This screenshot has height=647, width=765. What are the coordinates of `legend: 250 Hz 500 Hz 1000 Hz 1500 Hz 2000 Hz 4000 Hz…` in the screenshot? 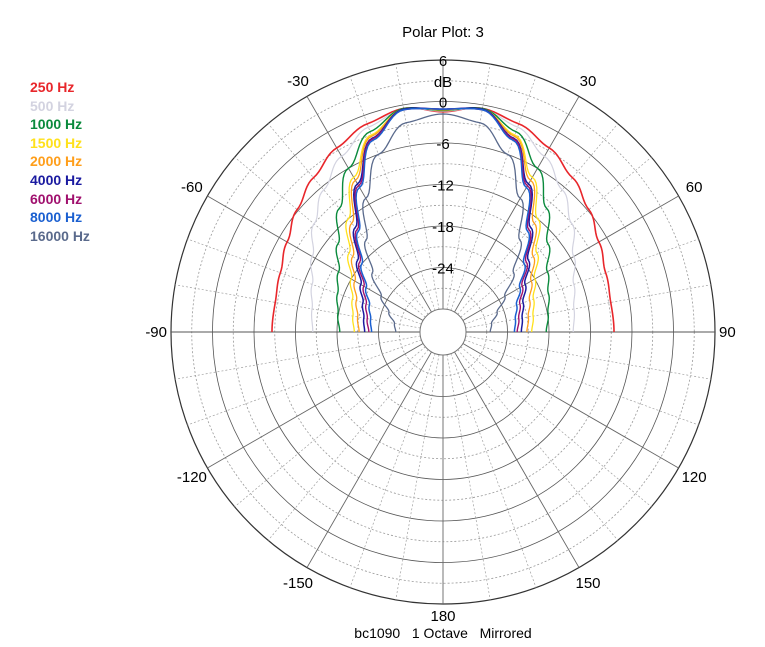 It's located at (60, 161).